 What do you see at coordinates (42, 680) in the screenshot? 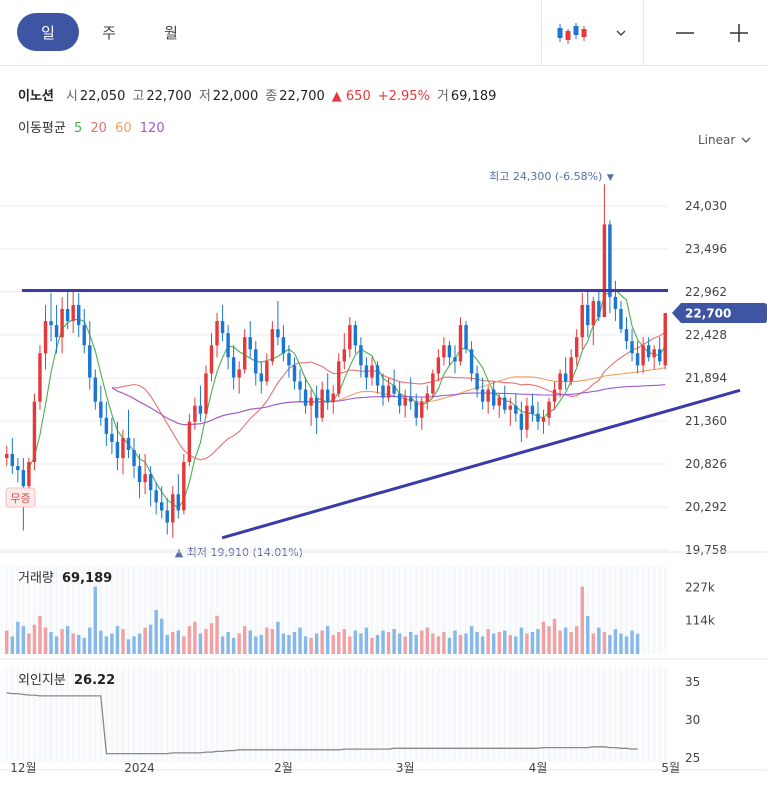
I see `foreign-title: 외인지분` at bounding box center [42, 680].